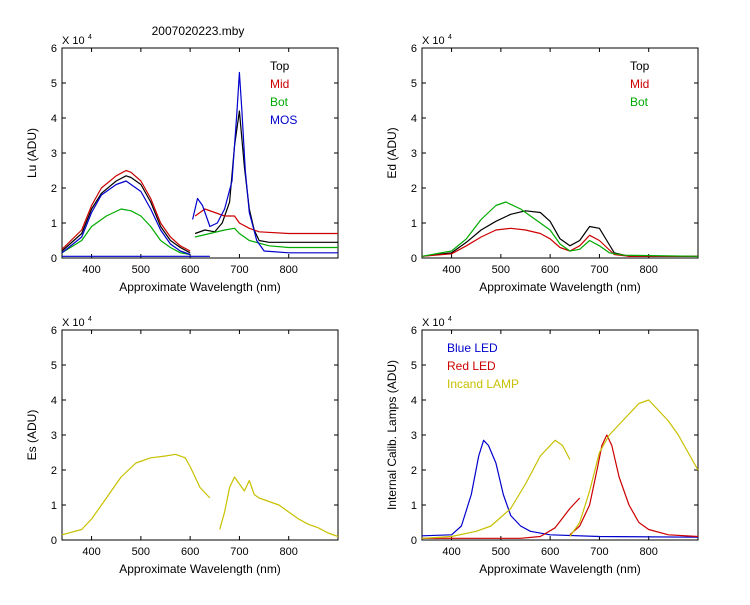 This screenshot has width=750, height=605. What do you see at coordinates (392, 435) in the screenshot?
I see `y-axis-label: Internal Calib. Lamps (ADU)` at bounding box center [392, 435].